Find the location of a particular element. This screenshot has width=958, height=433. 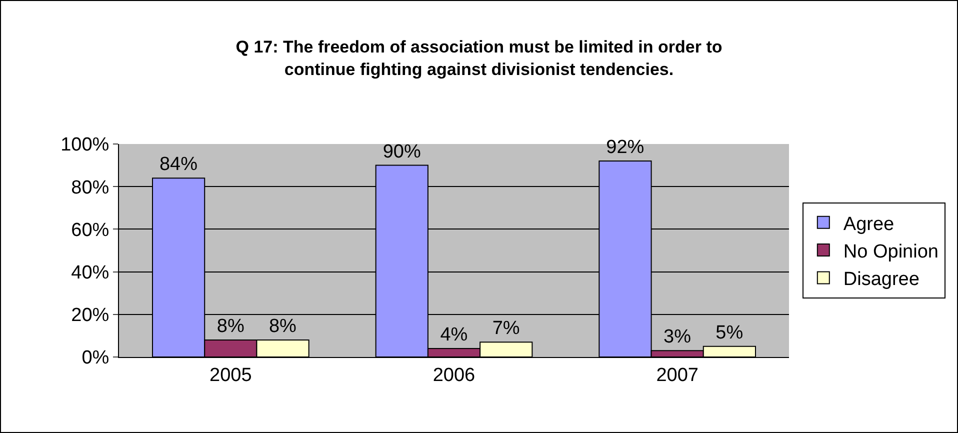

data-label: 84% is located at coordinates (178, 165).